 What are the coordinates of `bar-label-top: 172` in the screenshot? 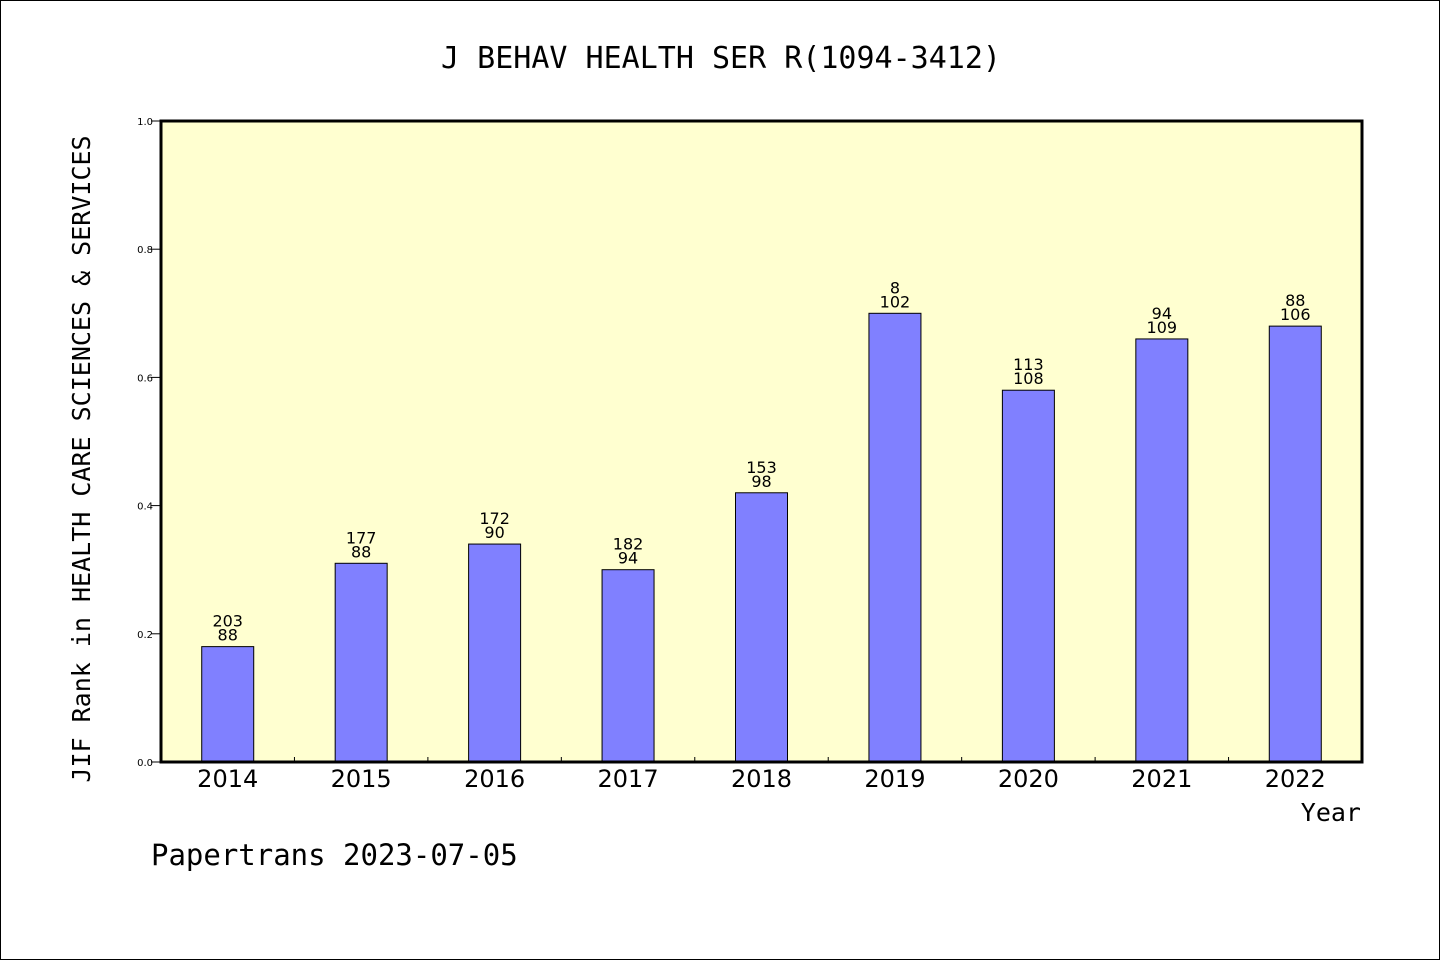 It's located at (494, 518).